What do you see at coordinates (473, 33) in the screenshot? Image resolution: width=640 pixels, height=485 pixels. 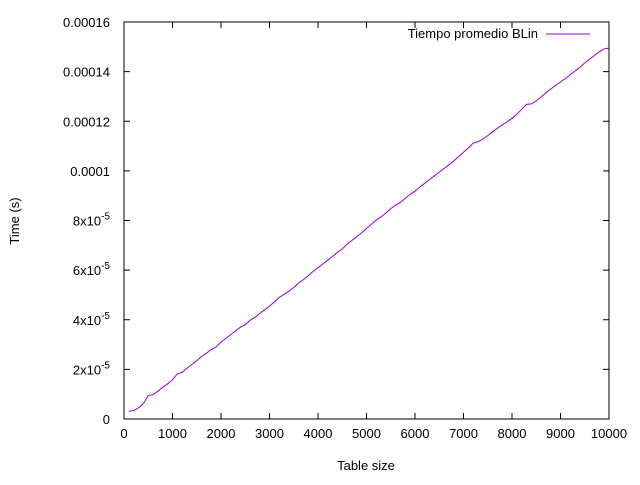 I see `legend-label: Tiempo promedio BLin` at bounding box center [473, 33].